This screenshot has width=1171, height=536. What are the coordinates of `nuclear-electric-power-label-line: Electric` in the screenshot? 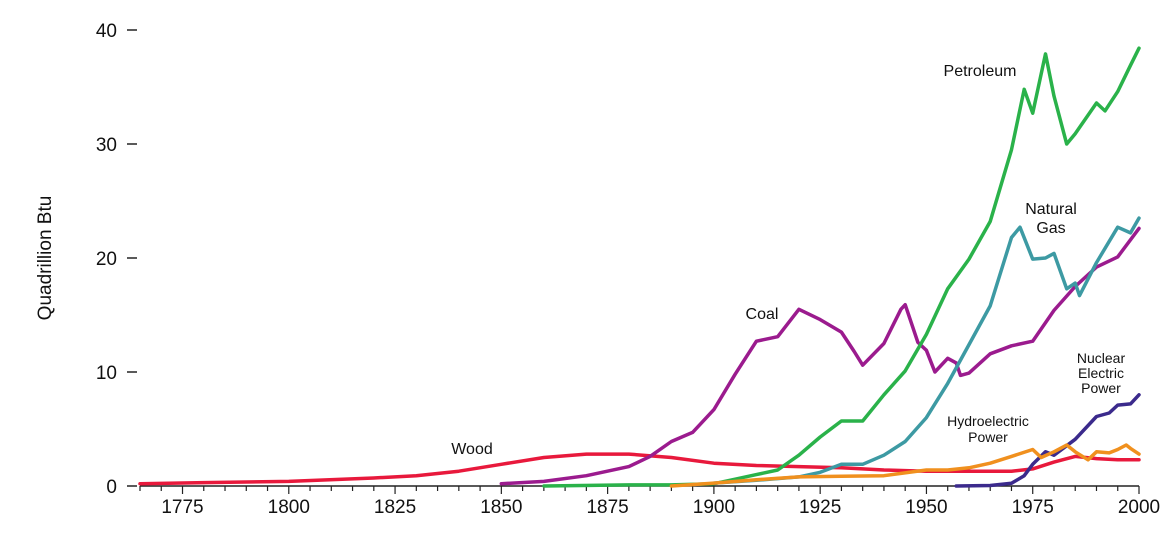 It's located at (1101, 373).